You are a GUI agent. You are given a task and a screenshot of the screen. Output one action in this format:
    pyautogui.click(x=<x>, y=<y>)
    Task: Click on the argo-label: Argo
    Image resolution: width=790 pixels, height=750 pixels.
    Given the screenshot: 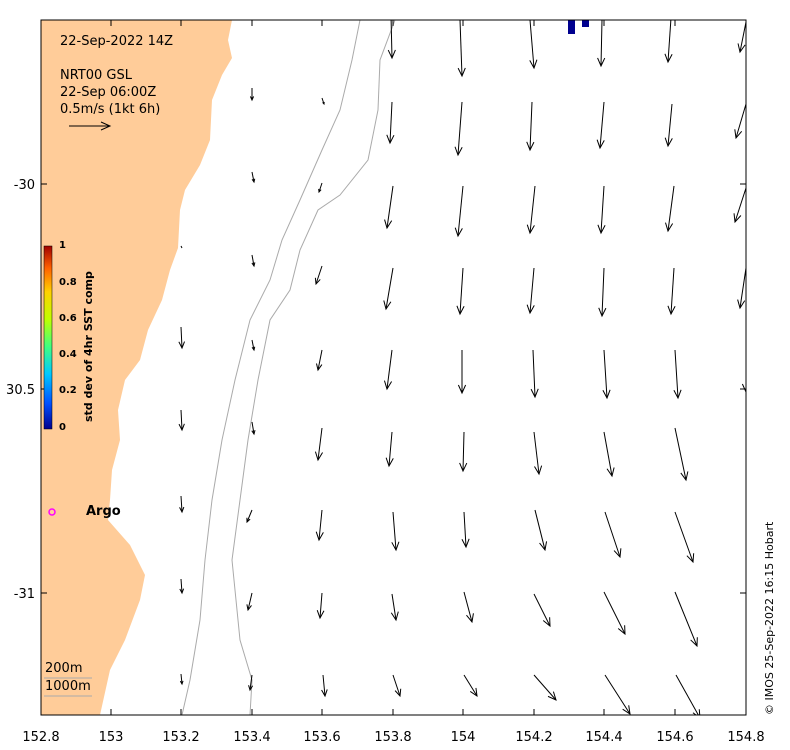 What is the action you would take?
    pyautogui.click(x=103, y=511)
    